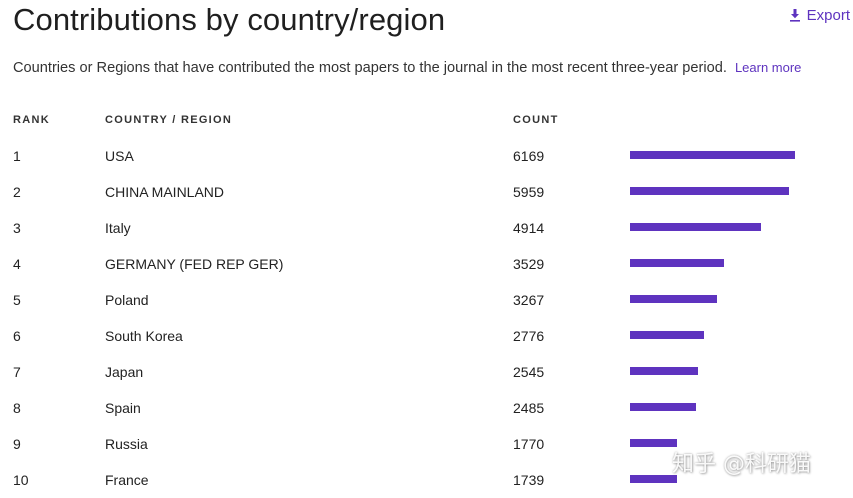 The width and height of the screenshot is (853, 498). Describe the element at coordinates (426, 336) in the screenshot. I see `table-row: 6 South Korea 2776` at that location.